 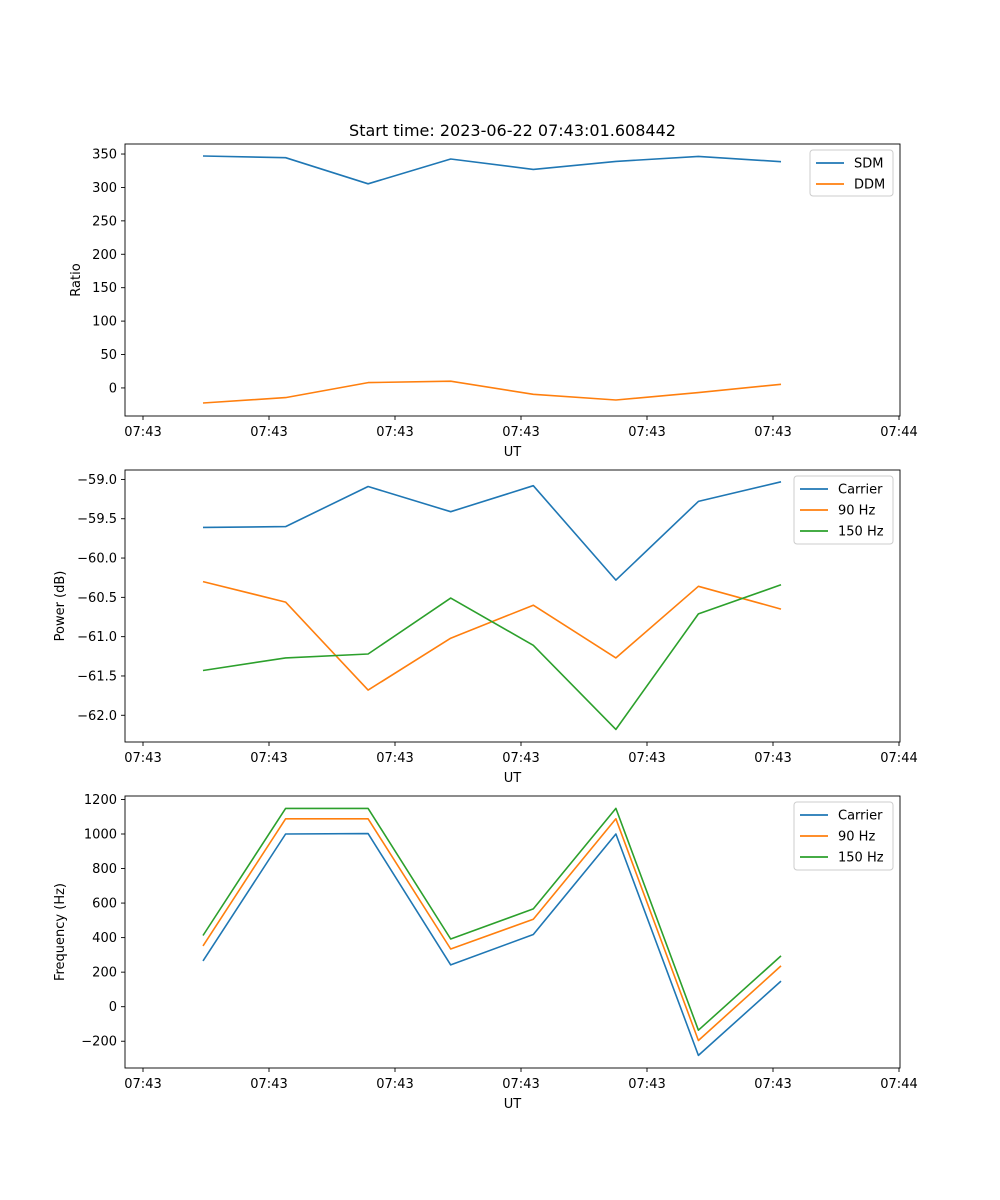 What do you see at coordinates (97, 598) in the screenshot?
I see `y-tick-label: −60.5` at bounding box center [97, 598].